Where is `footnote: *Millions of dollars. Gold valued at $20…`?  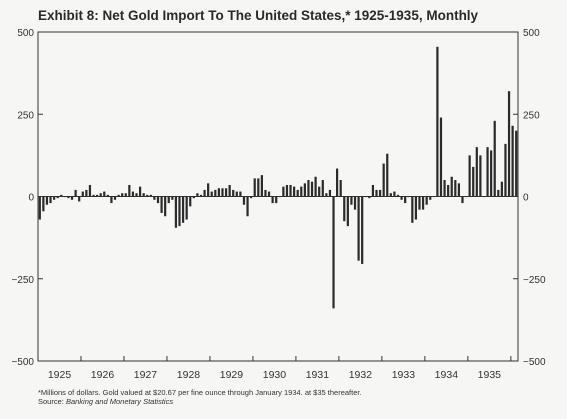
footnote: *Millions of dollars. Gold valued at $20… is located at coordinates (200, 397).